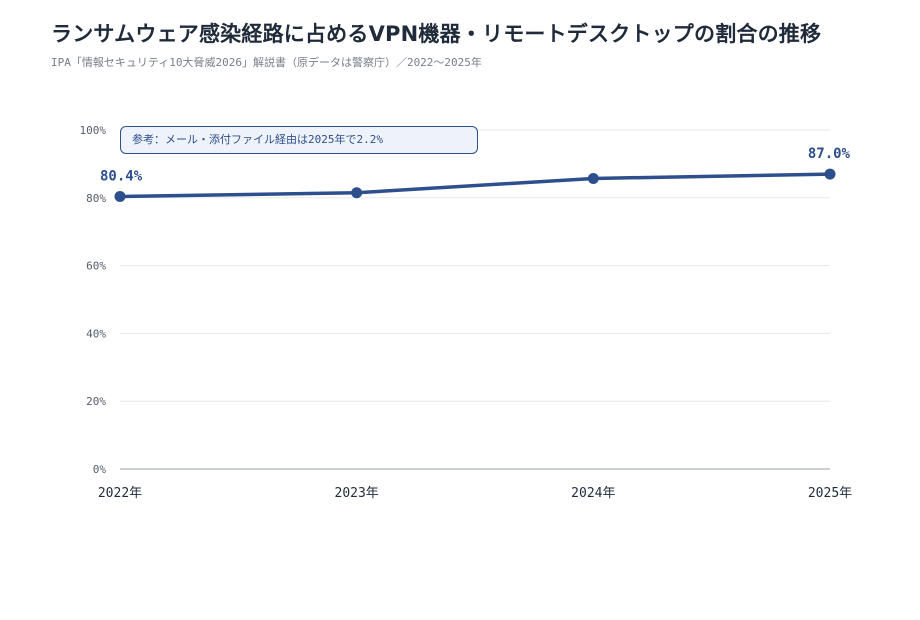 The height and width of the screenshot is (620, 920). I want to click on x-tick-label: 2025年, so click(830, 493).